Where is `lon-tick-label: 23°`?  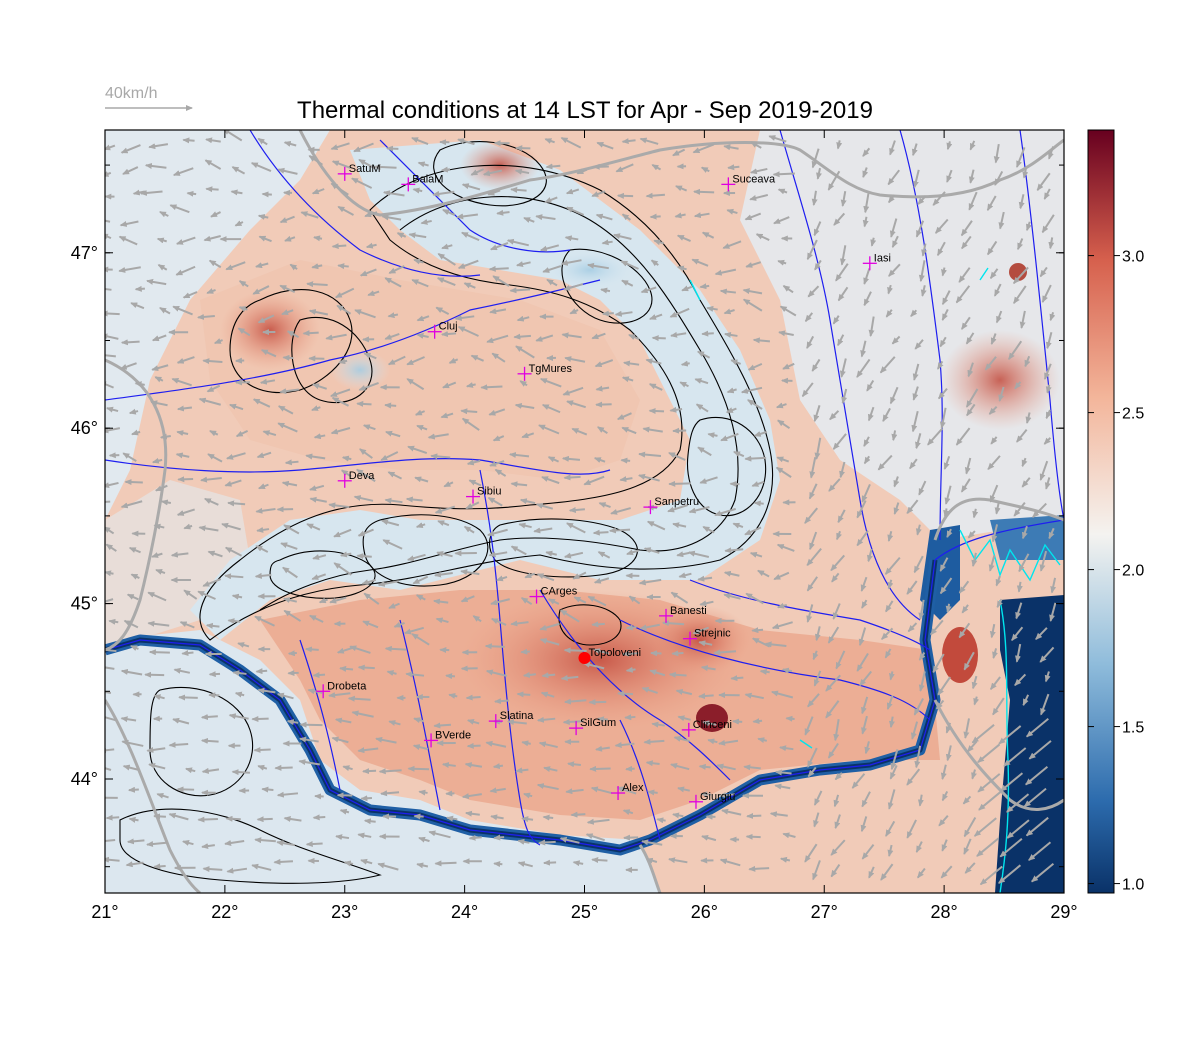
lon-tick-label: 23° is located at coordinates (344, 912).